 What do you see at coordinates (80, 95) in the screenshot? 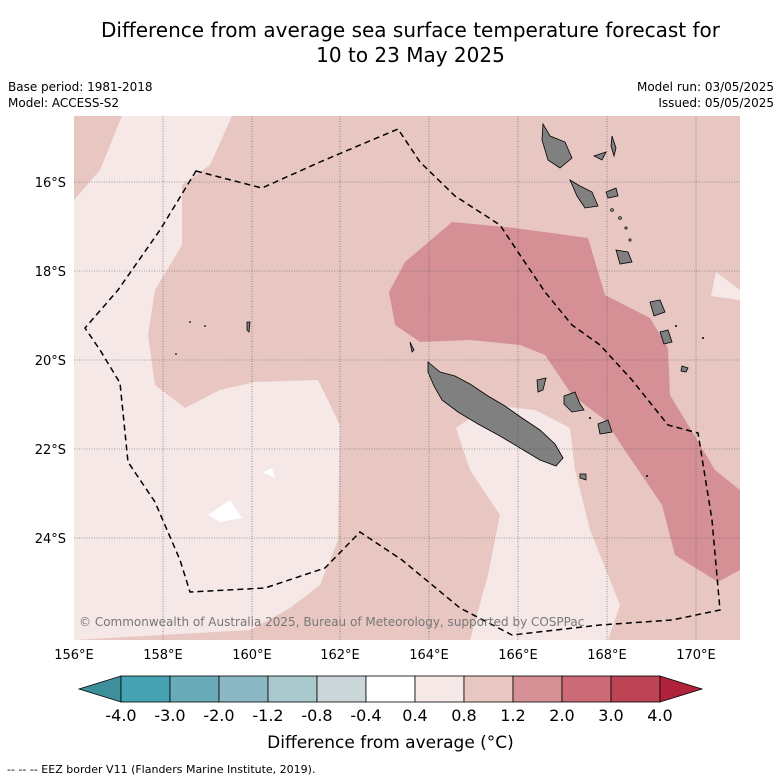
I see `meta-left: Base period: 1981-2018 Model: ACCESS-S2` at bounding box center [80, 95].